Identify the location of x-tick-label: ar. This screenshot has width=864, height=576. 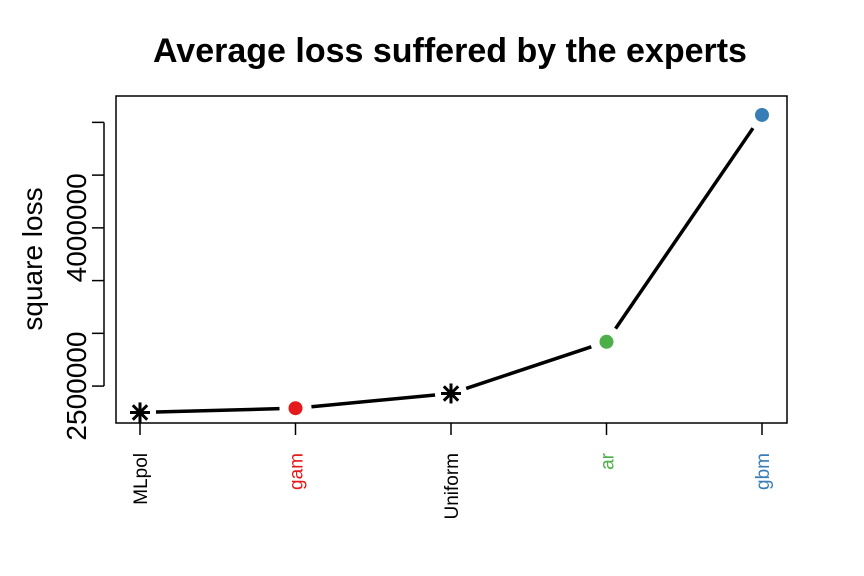
(608, 461).